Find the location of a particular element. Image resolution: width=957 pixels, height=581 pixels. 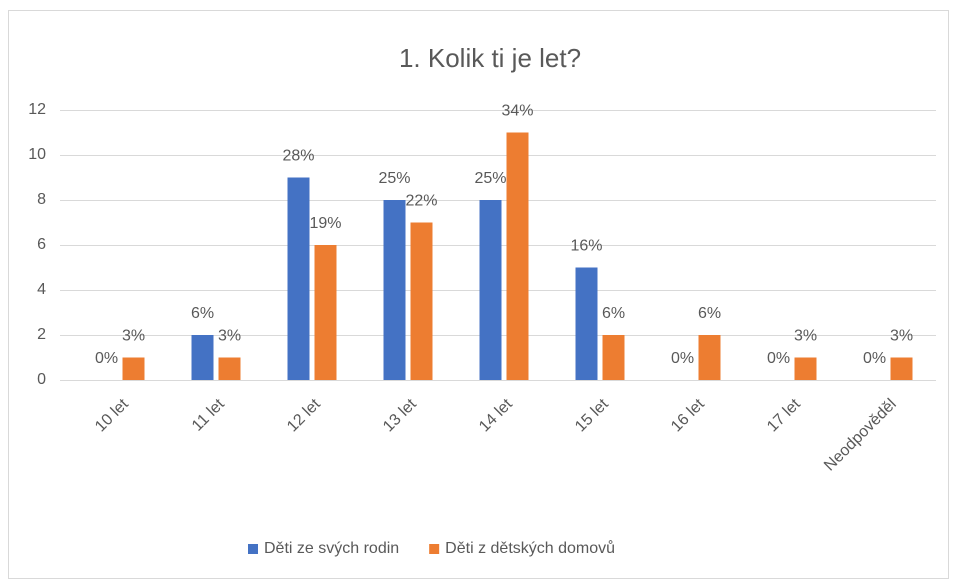

y-tick-label: 10 is located at coordinates (37, 154).